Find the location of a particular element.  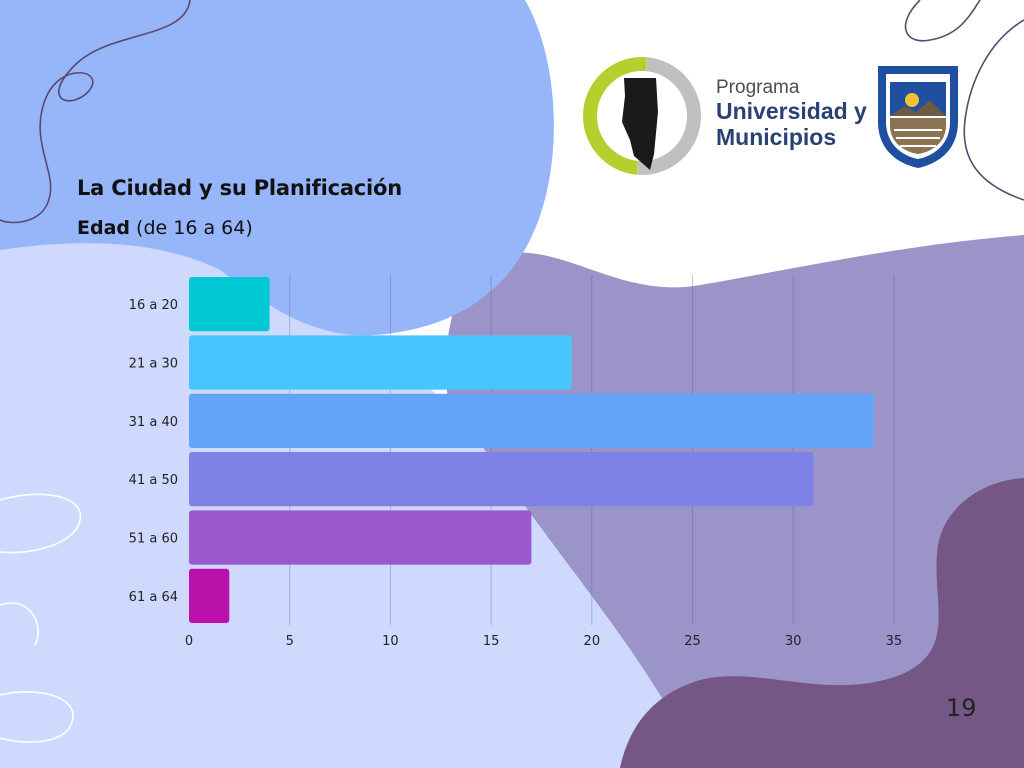

logo-line-programa: Programa is located at coordinates (758, 87).